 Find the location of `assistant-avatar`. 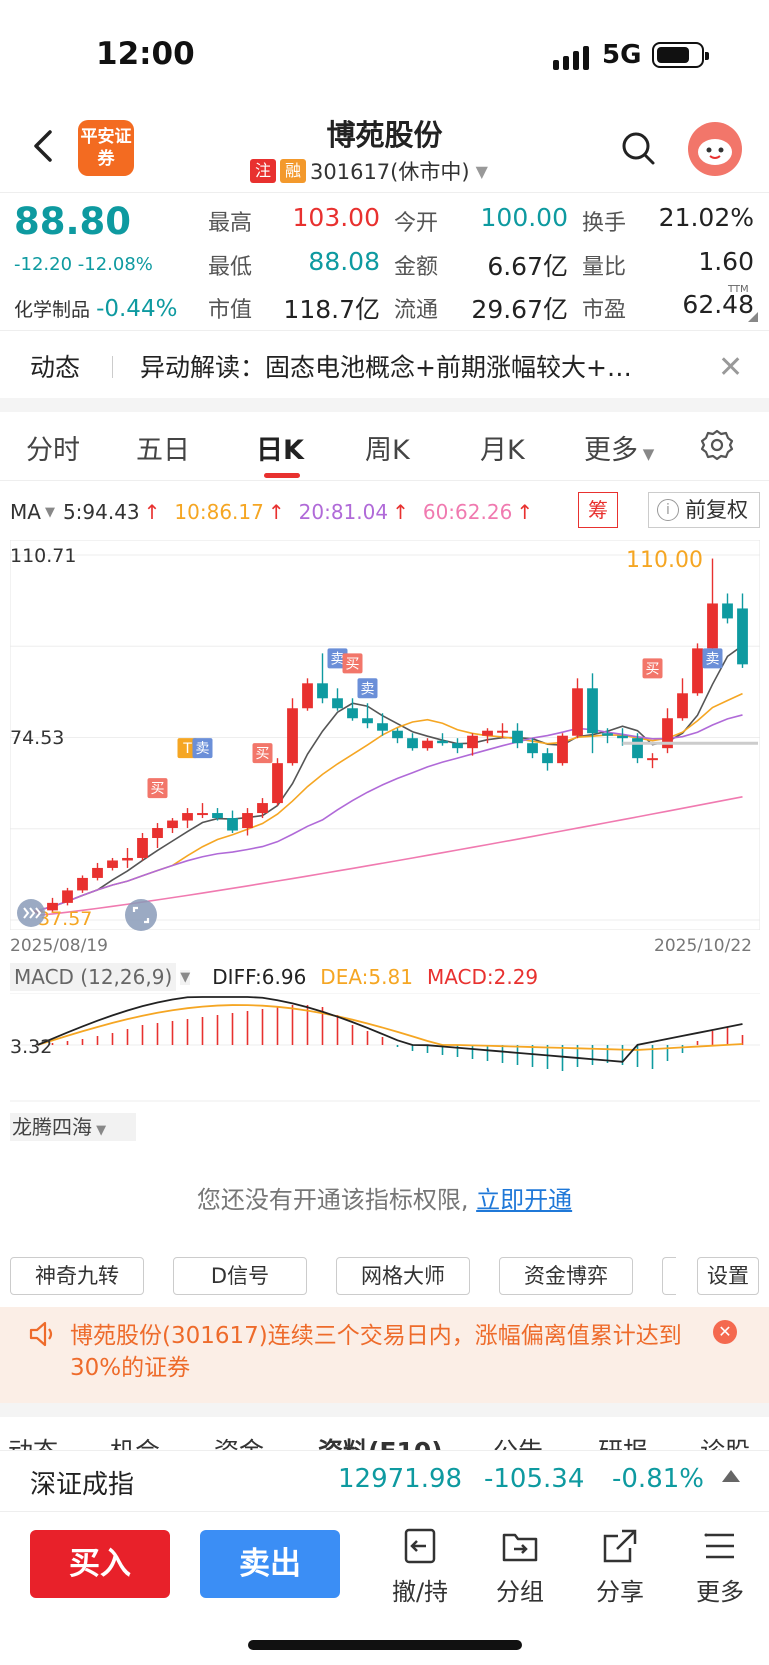

assistant-avatar is located at coordinates (715, 149).